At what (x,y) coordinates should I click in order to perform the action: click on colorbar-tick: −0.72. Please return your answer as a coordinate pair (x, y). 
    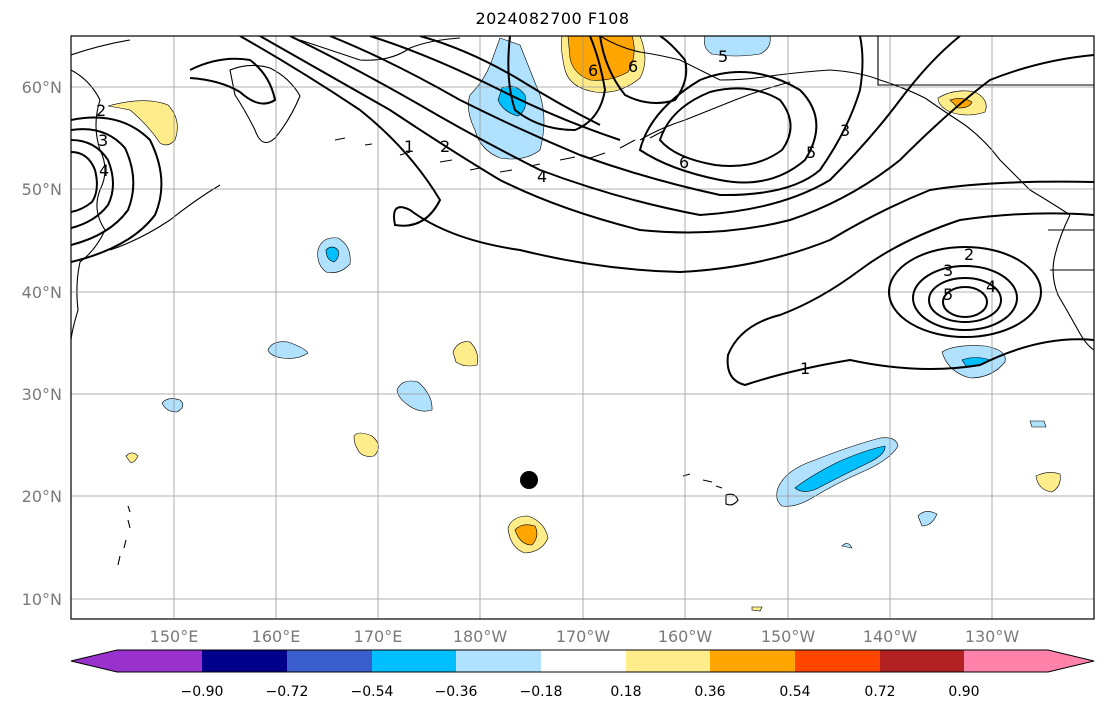
    Looking at the image, I should click on (287, 692).